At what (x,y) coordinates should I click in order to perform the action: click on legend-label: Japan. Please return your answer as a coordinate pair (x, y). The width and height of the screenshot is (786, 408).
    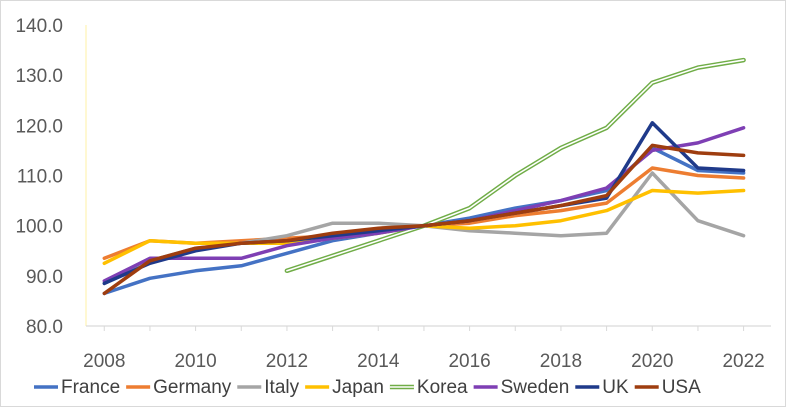
    Looking at the image, I should click on (358, 387).